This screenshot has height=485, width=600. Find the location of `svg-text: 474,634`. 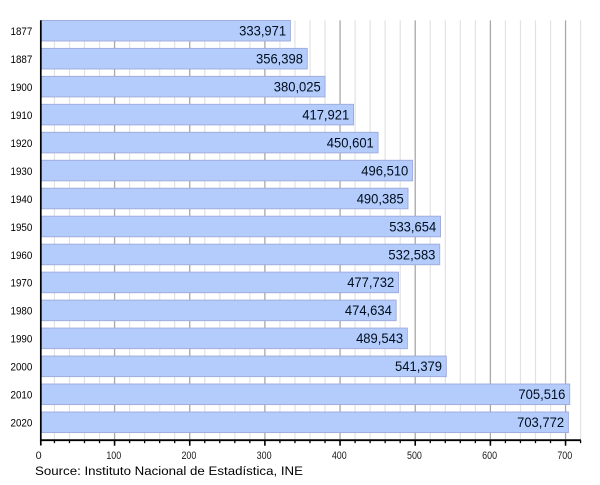

svg-text: 474,634 is located at coordinates (368, 311).